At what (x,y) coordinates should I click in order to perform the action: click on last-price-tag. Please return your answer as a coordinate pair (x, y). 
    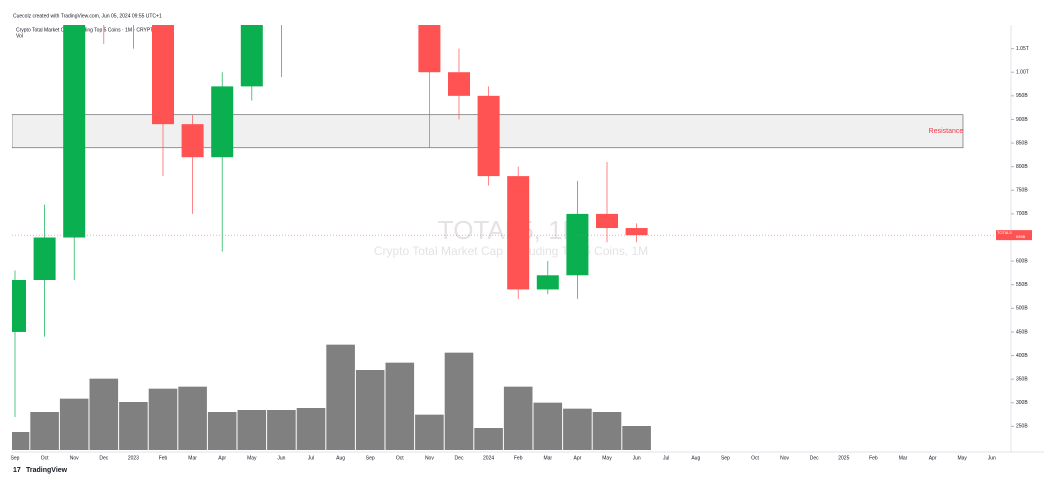
    Looking at the image, I should click on (1014, 235).